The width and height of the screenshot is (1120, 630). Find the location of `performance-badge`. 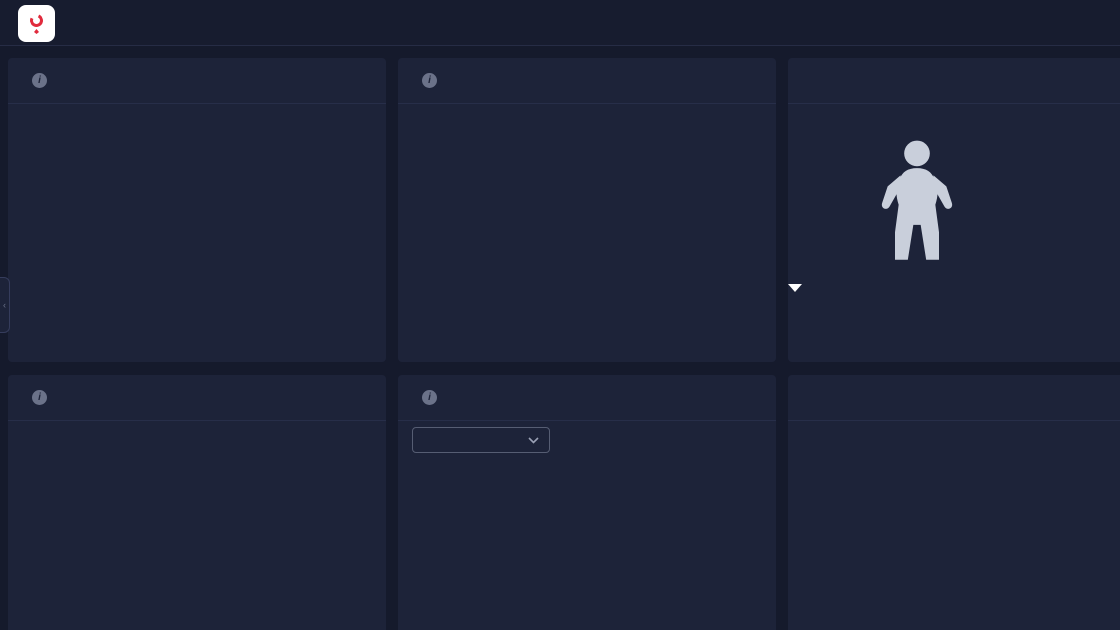

performance-badge is located at coordinates (354, 448).